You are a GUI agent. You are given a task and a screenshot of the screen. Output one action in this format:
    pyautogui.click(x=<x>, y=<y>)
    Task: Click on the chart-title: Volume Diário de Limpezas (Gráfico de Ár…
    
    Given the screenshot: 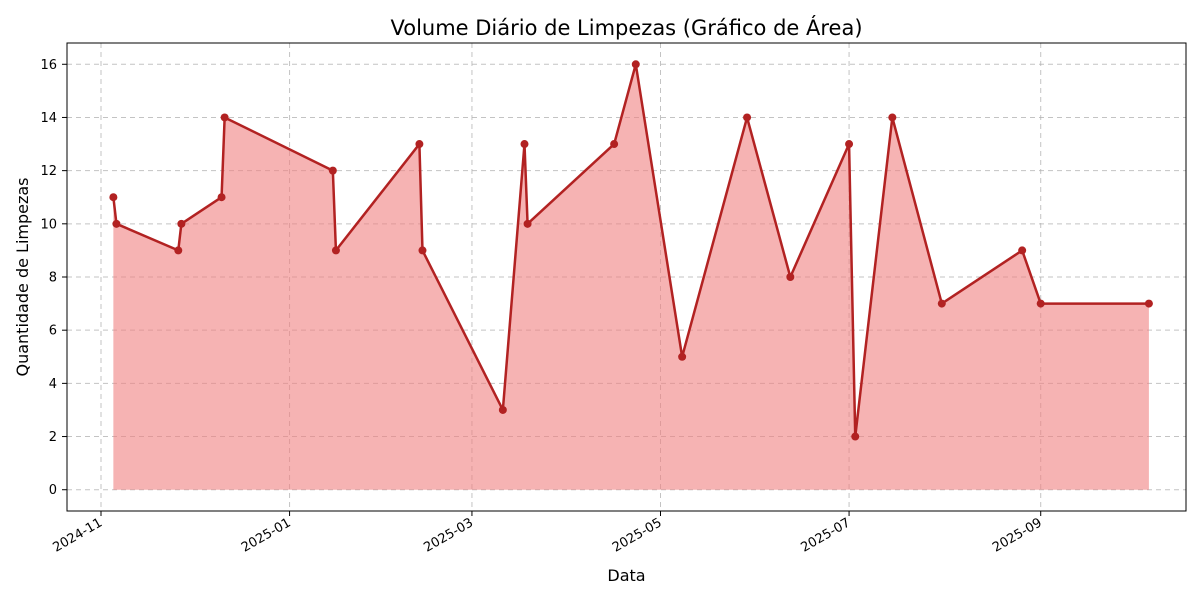 What is the action you would take?
    pyautogui.click(x=626, y=27)
    